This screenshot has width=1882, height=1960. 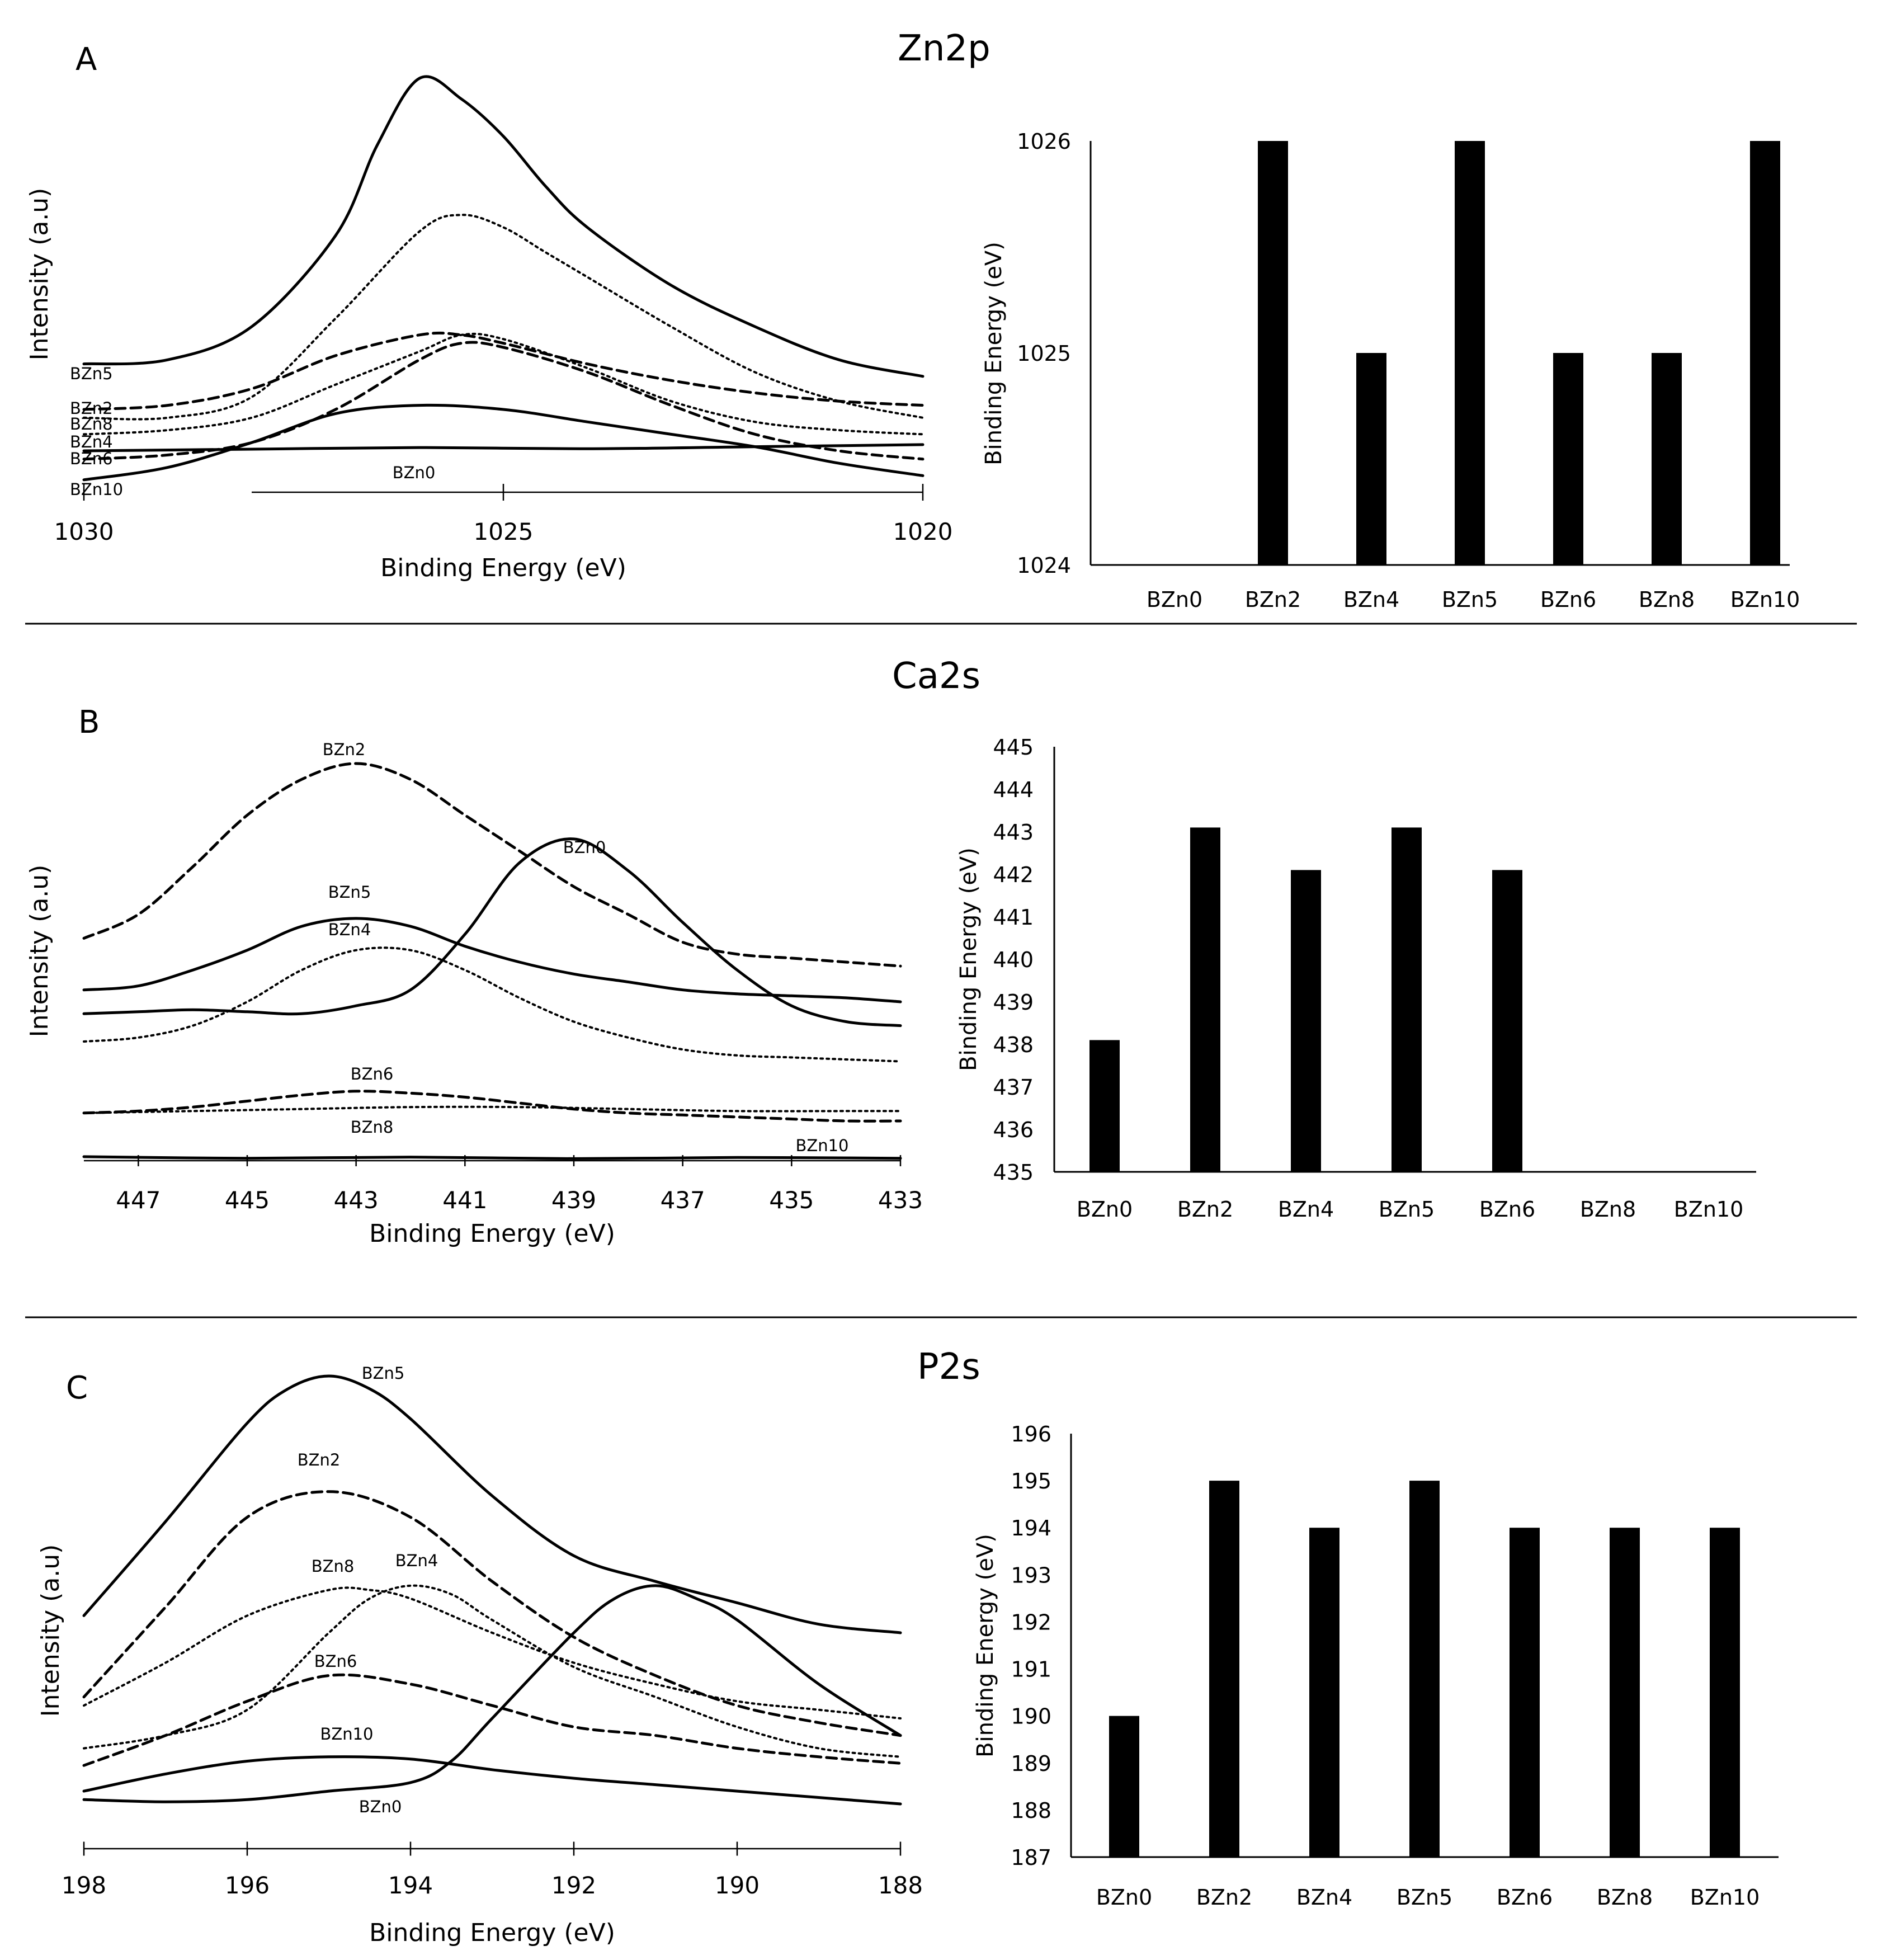 What do you see at coordinates (1044, 141) in the screenshot?
I see `y-tick-label-1026: 1026` at bounding box center [1044, 141].